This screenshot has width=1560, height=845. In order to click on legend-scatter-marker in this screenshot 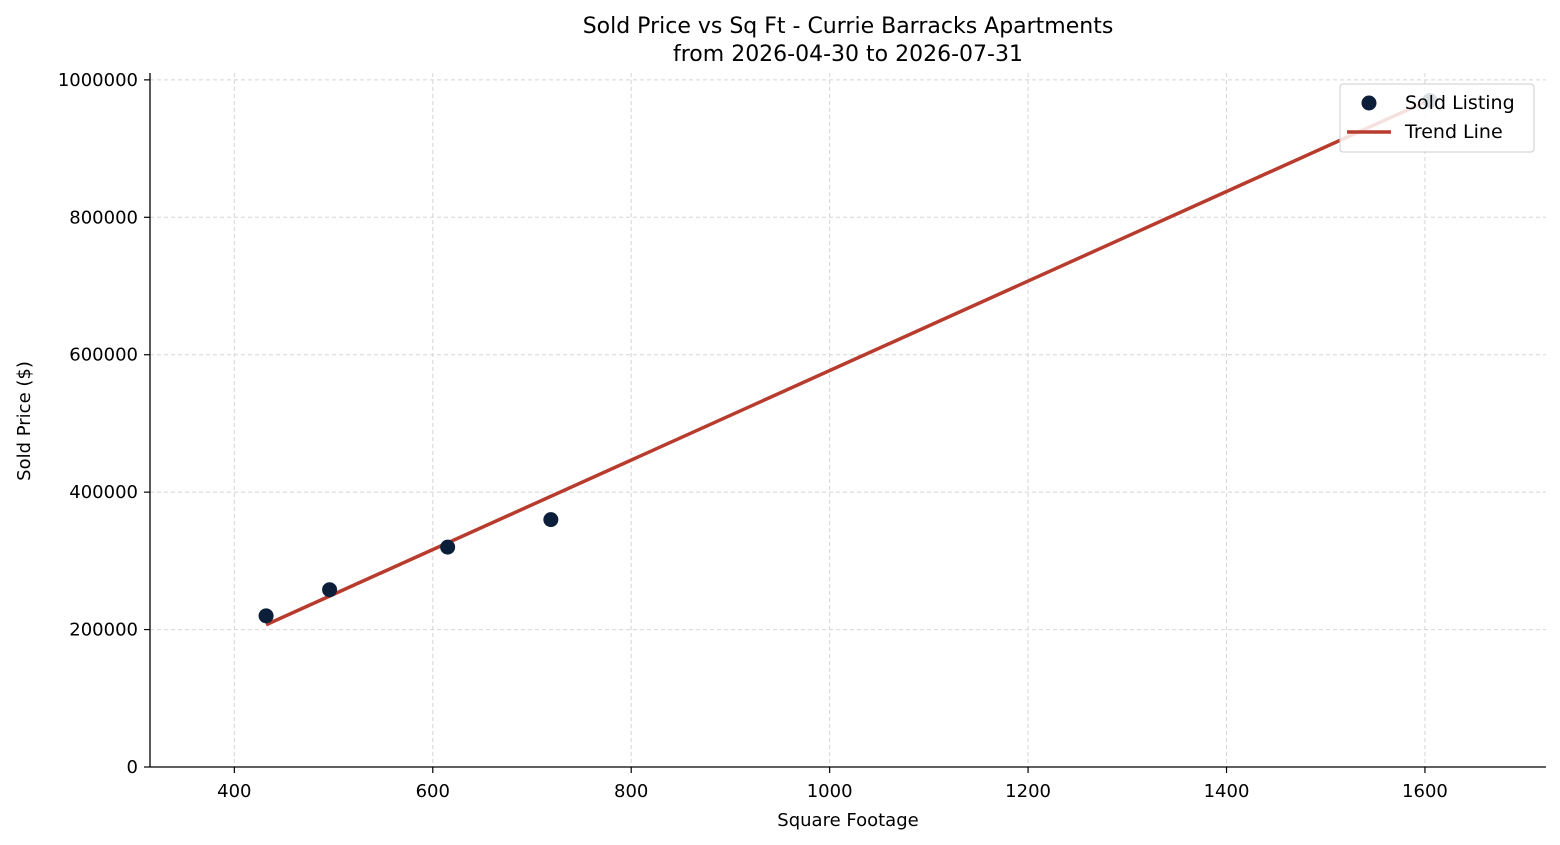, I will do `click(1369, 103)`.